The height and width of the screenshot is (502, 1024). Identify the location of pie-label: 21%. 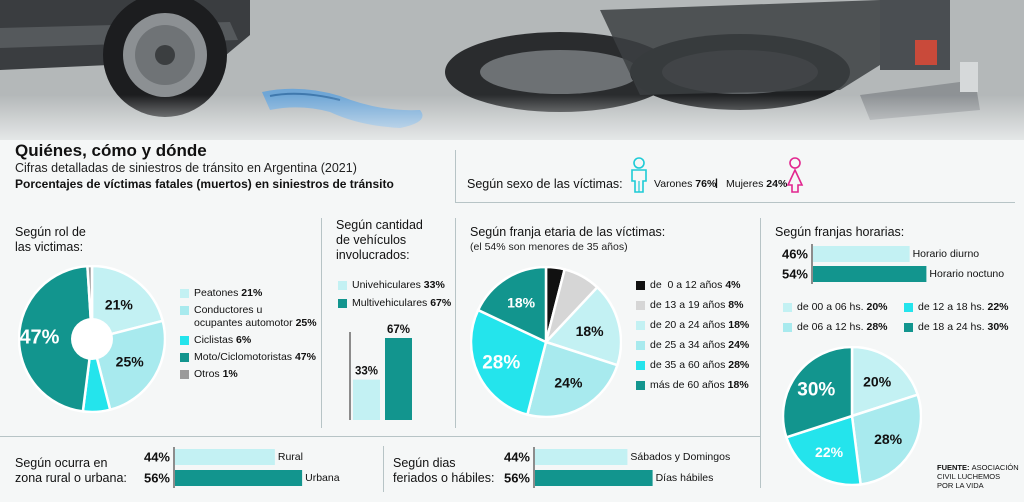
(119, 304).